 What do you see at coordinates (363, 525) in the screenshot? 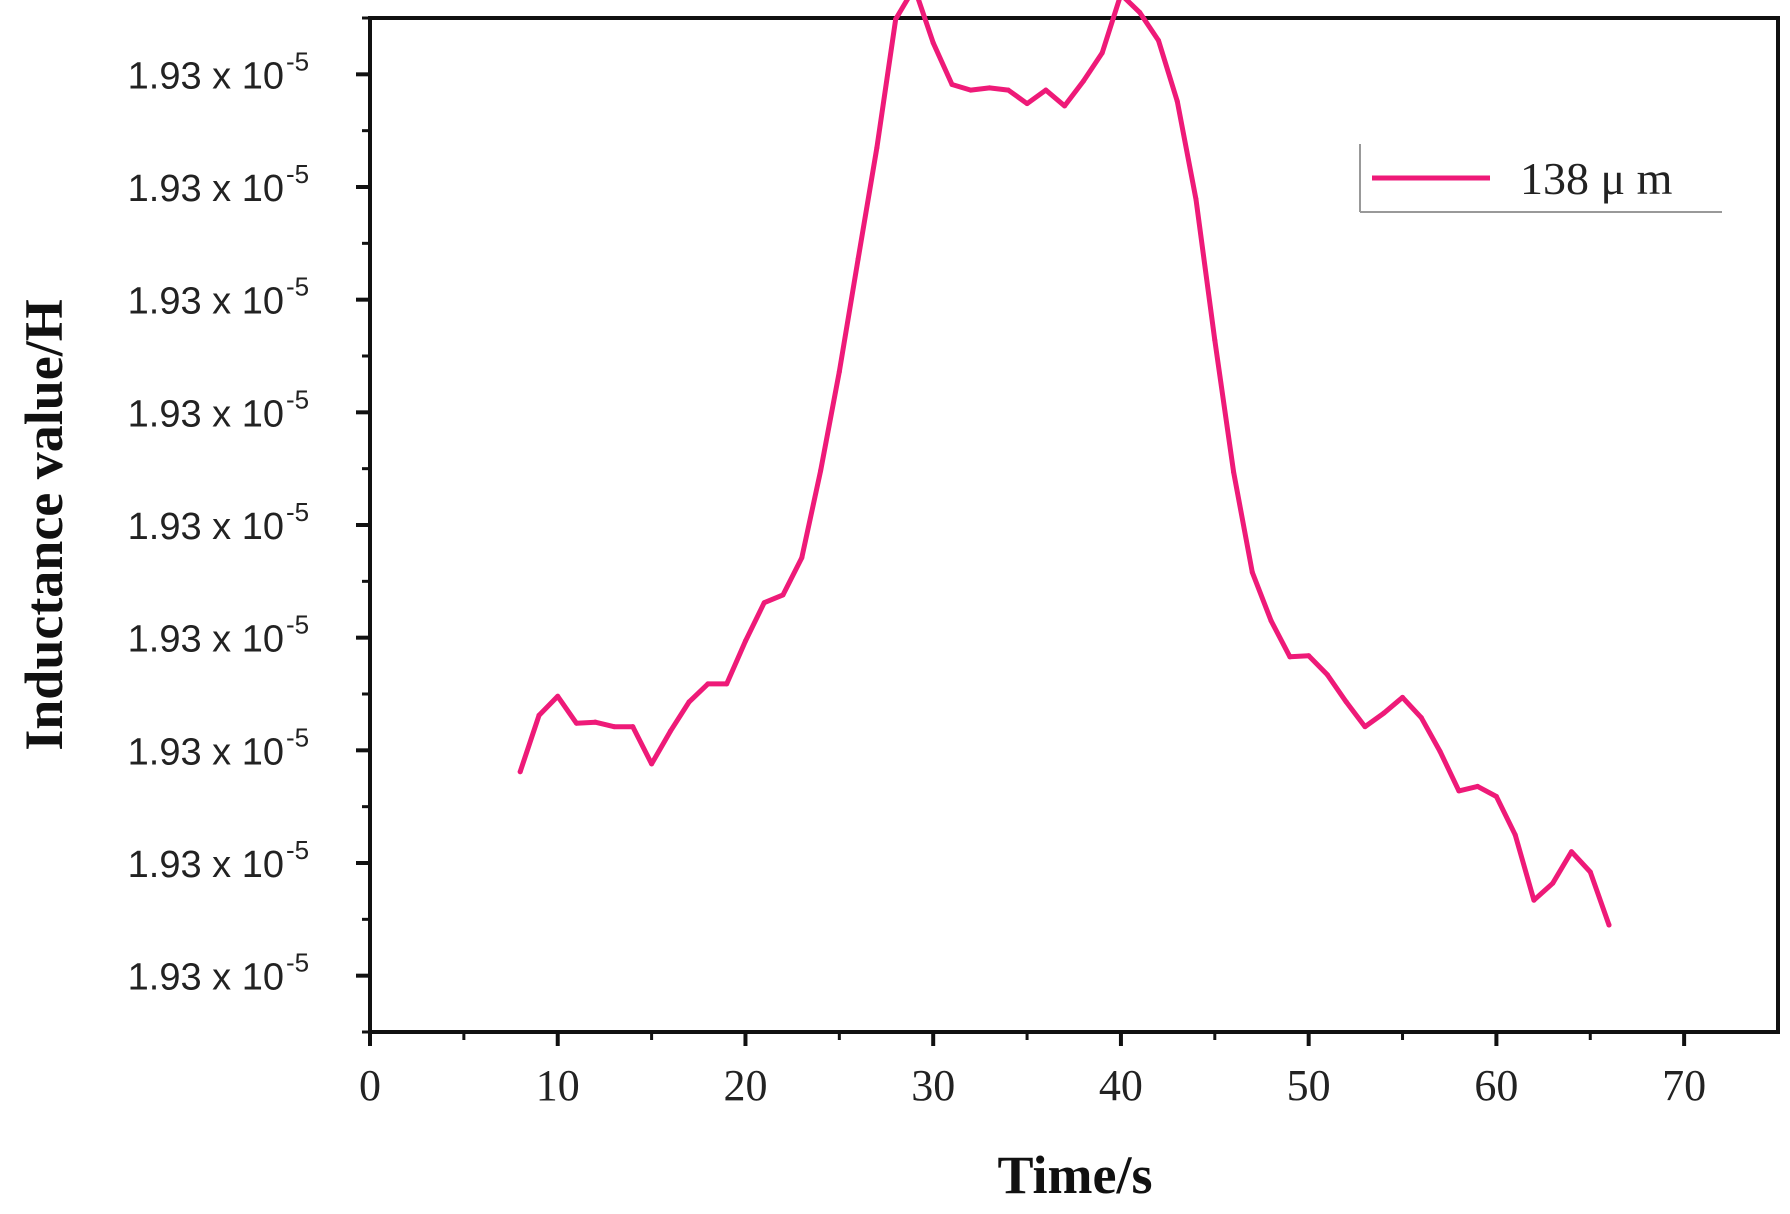
I see `y-axis-major-ticks` at bounding box center [363, 525].